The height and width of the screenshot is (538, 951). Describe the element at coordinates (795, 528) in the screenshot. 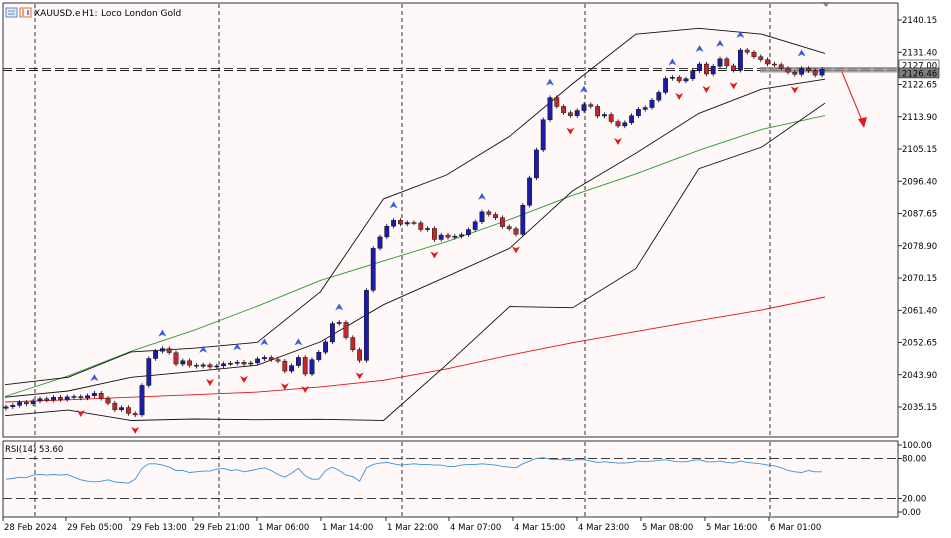

I see `time-tick-label: 6 Mar 01:00` at that location.